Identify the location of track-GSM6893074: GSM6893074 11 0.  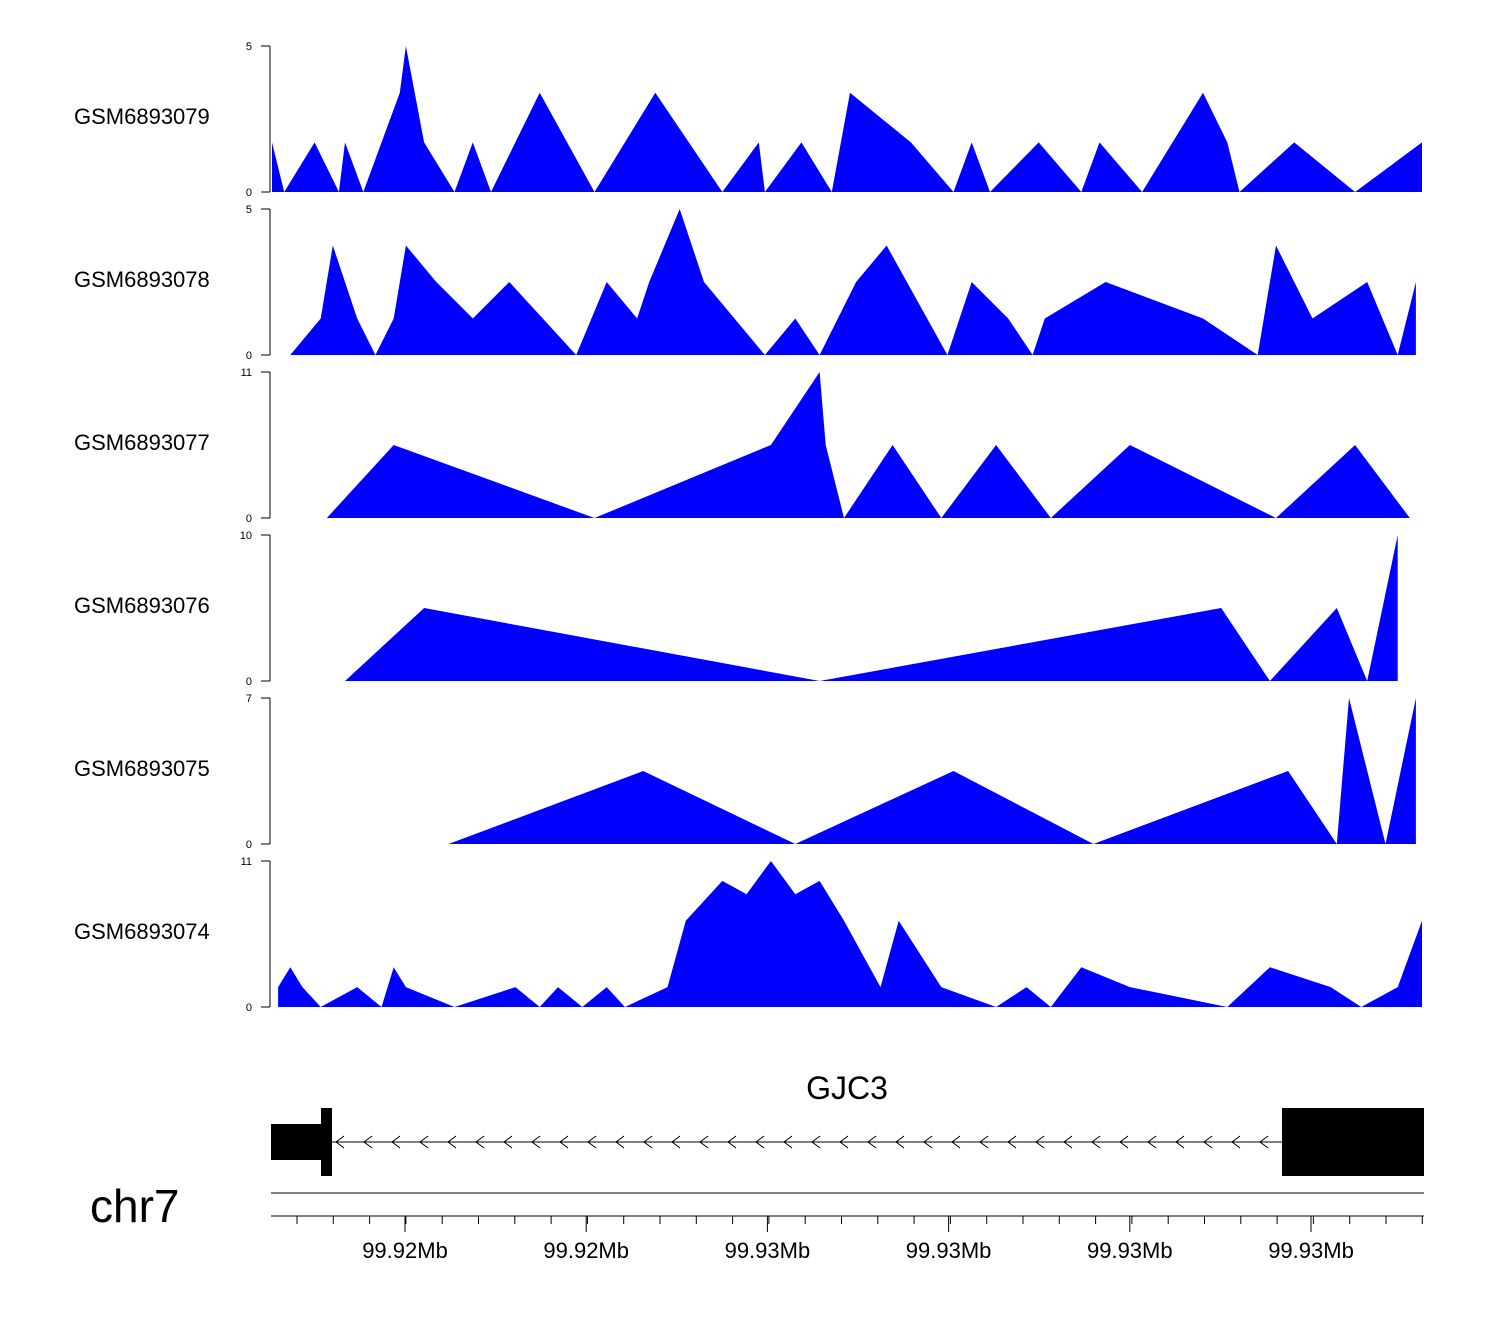
(748, 935).